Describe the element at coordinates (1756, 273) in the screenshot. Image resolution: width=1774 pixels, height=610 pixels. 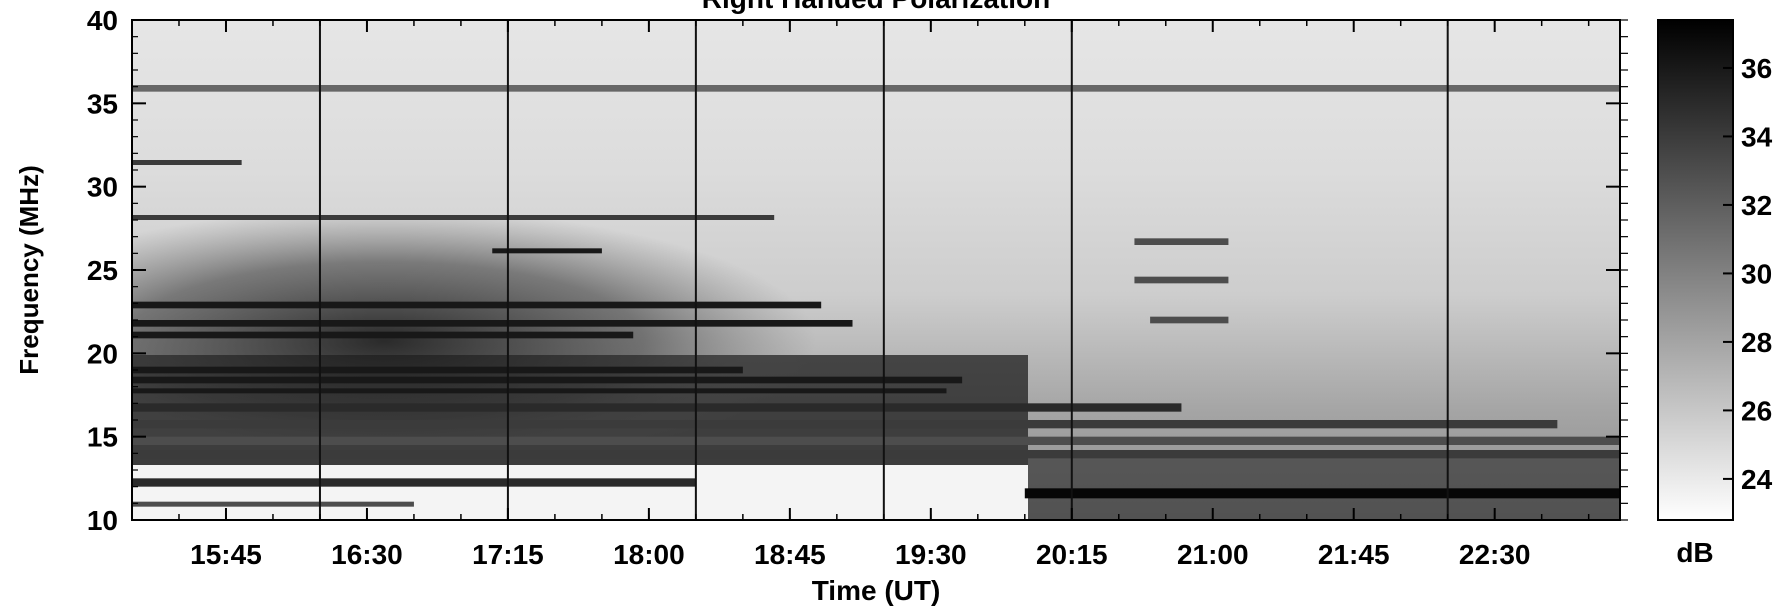
I see `colorbar-tick-label: 30` at that location.